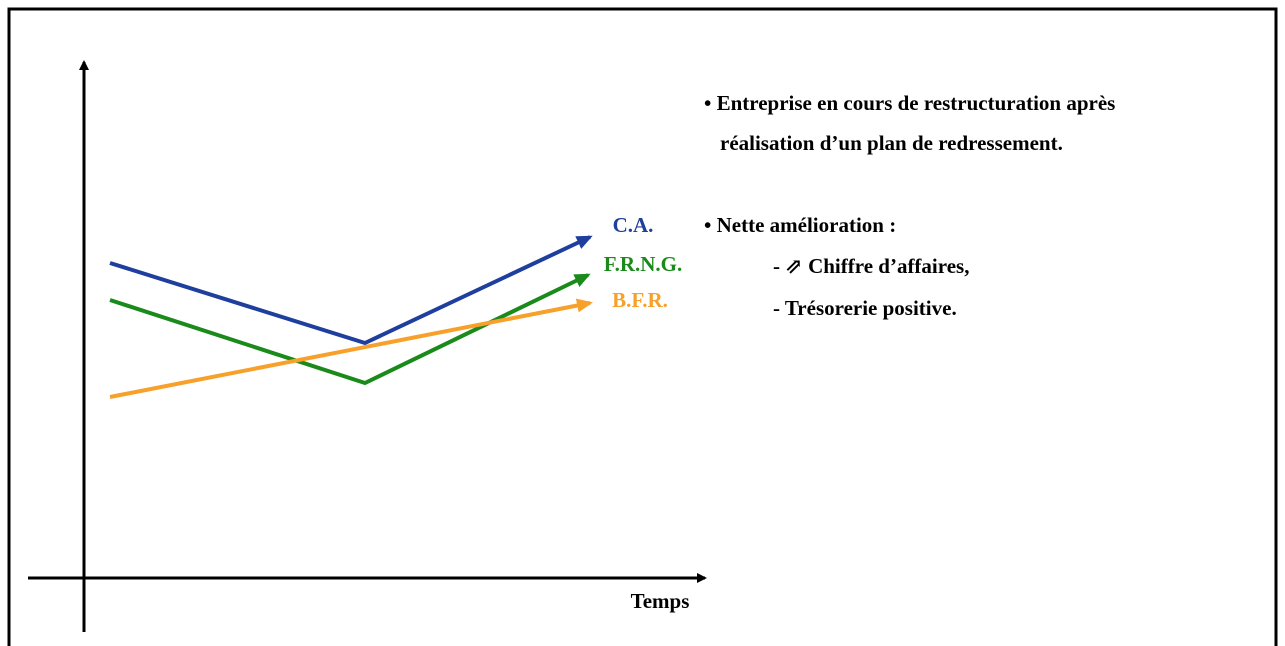  Describe the element at coordinates (633, 225) in the screenshot. I see `curve-label: C.A.` at that location.